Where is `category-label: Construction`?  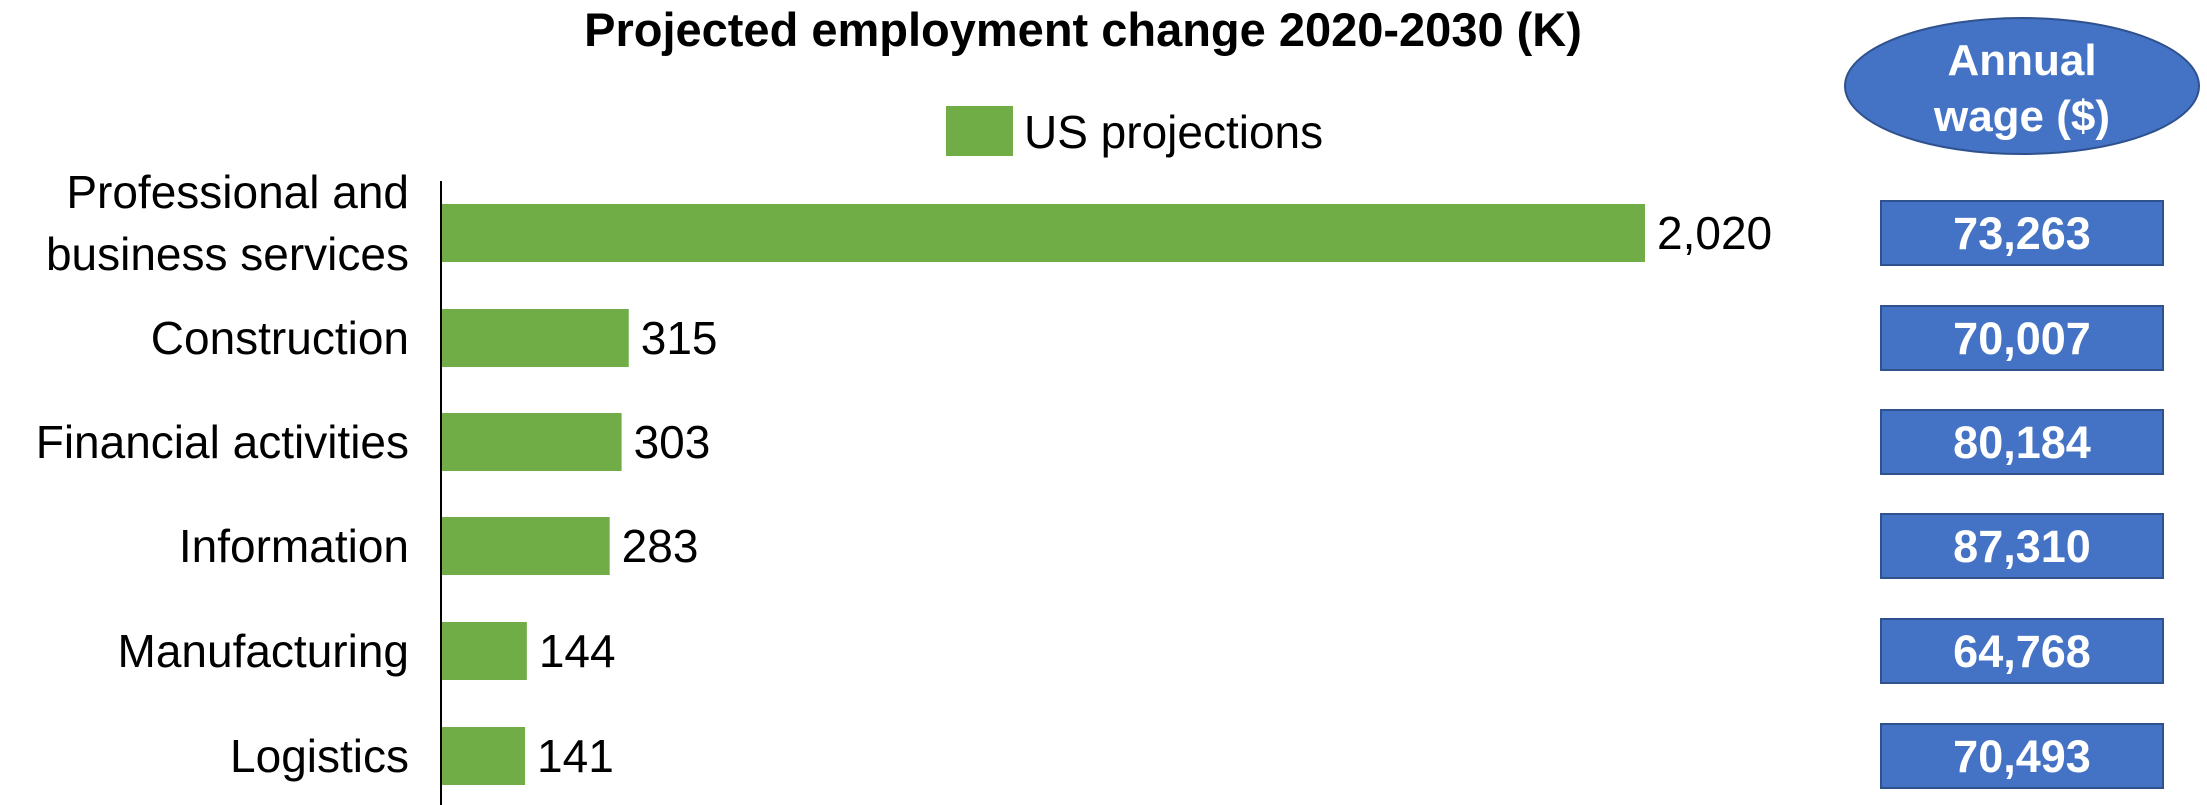
category-label: Construction is located at coordinates (280, 338).